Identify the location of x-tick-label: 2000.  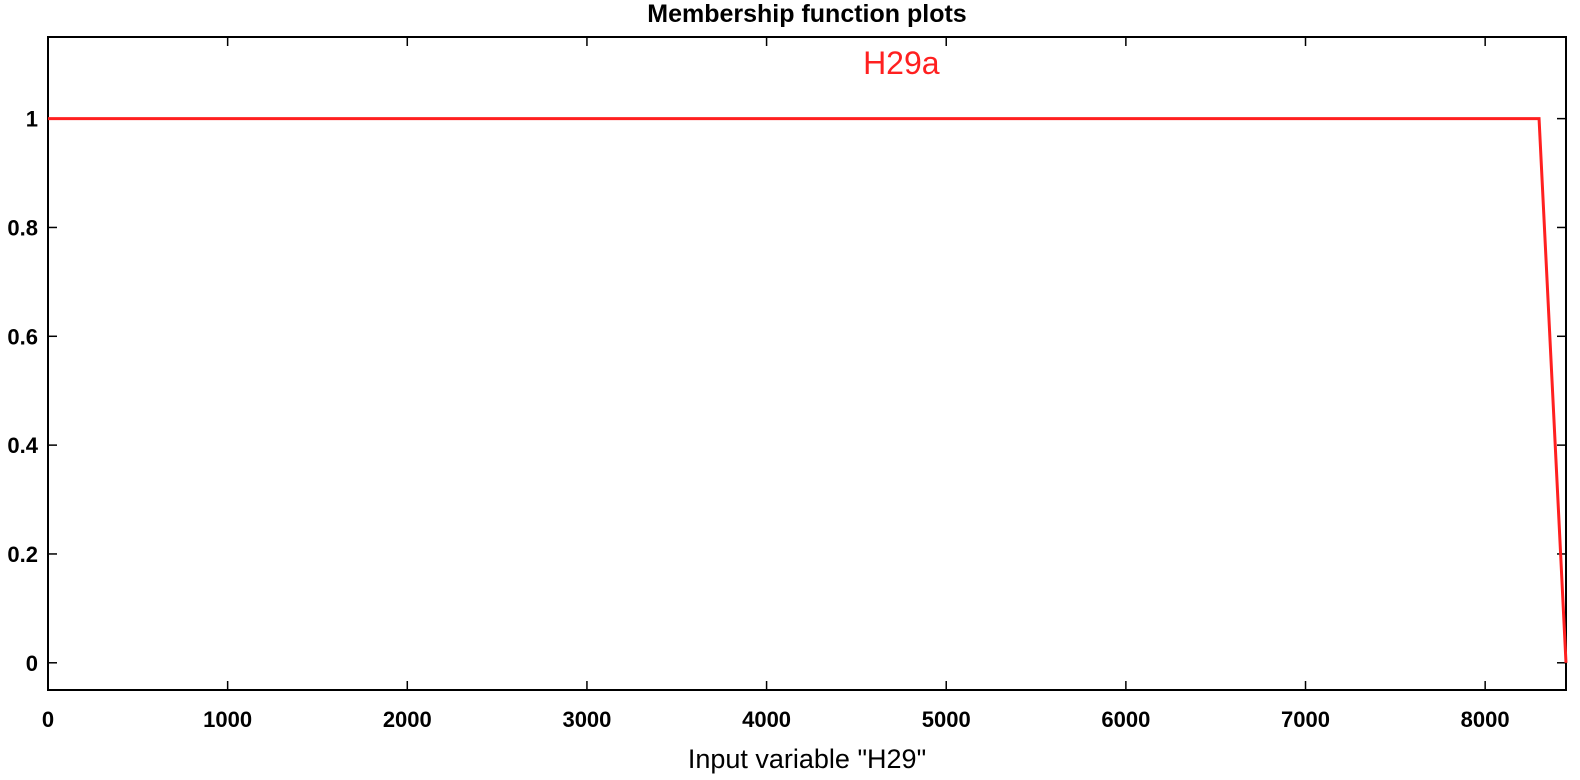
(407, 719).